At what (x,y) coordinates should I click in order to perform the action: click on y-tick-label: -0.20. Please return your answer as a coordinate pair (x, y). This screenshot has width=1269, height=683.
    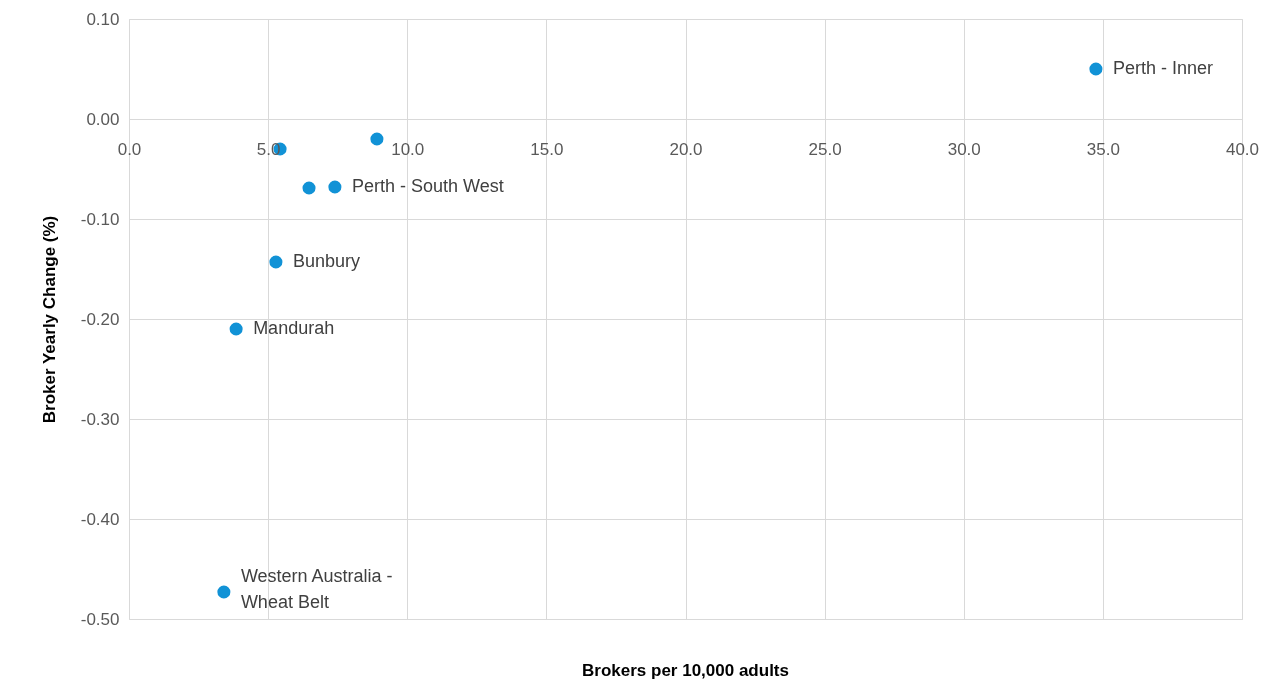
    Looking at the image, I should click on (100, 319).